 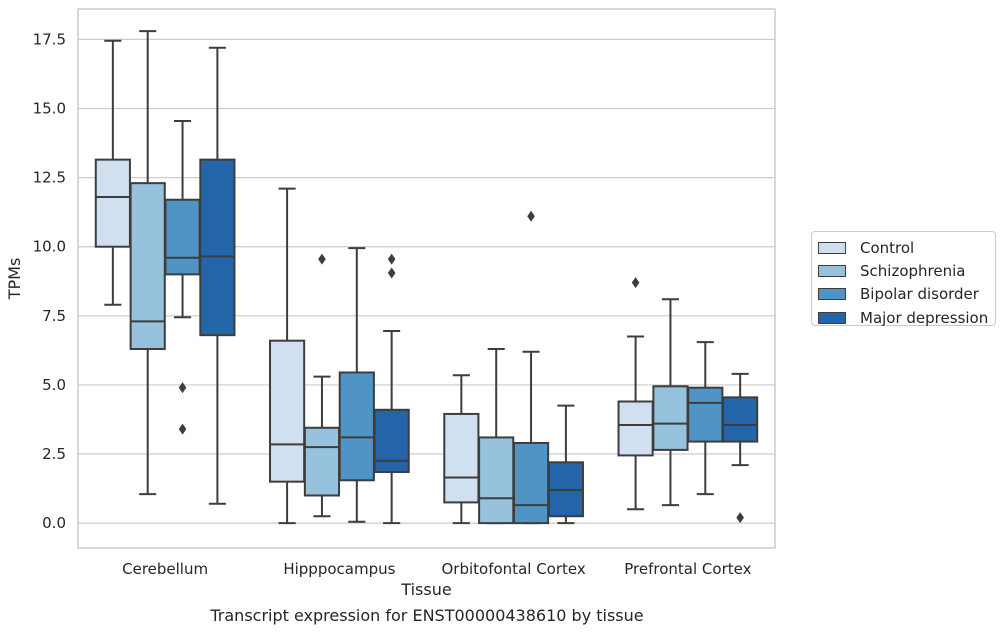 What do you see at coordinates (887, 247) in the screenshot?
I see `legend-label: Control` at bounding box center [887, 247].